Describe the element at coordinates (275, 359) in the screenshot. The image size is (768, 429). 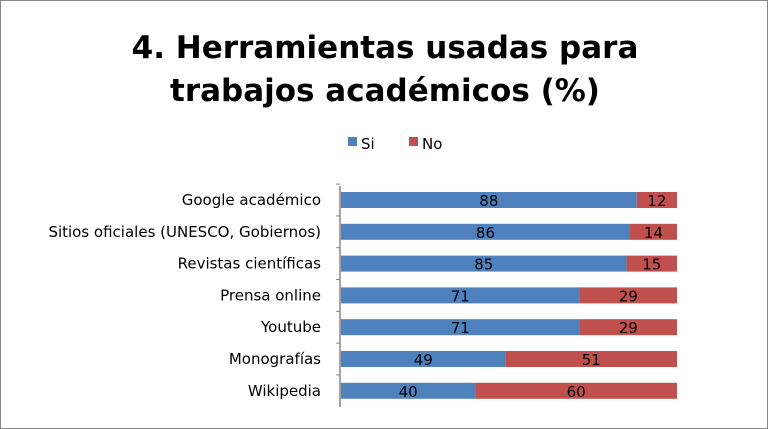
I see `category-label: Monografías` at that location.